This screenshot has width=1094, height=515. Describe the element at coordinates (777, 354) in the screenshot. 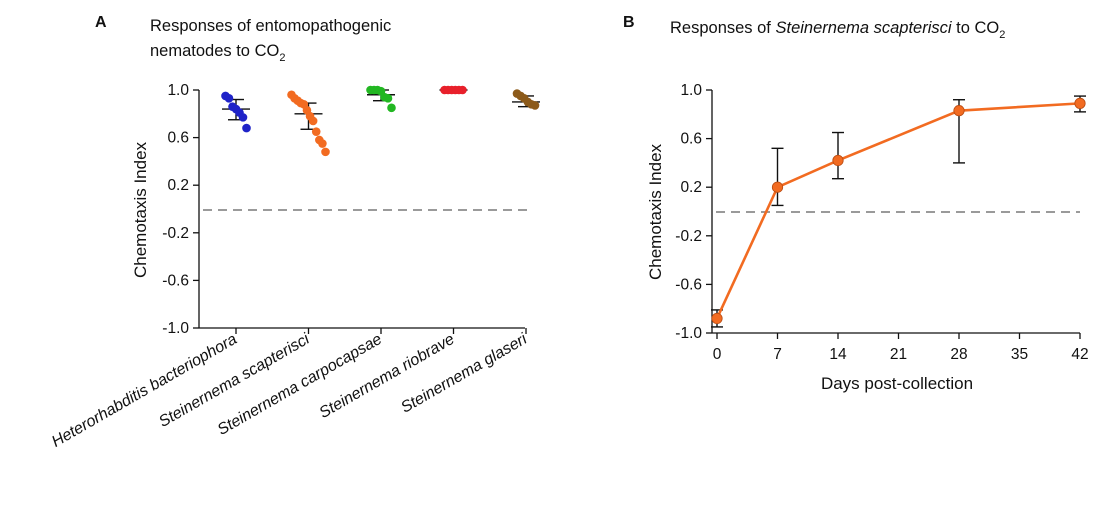

I see `chart-b-x-tick-label: 7` at that location.